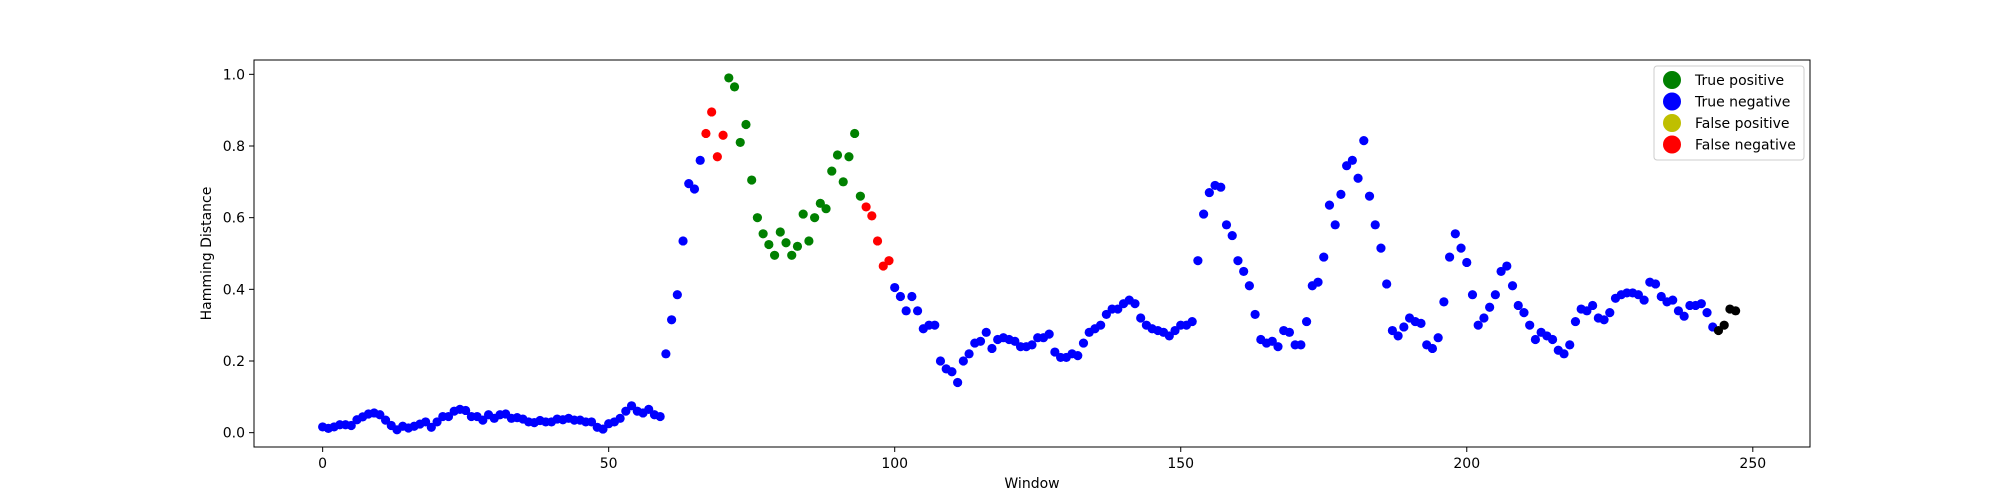 This screenshot has height=500, width=2000. I want to click on x-tick-label: 100, so click(894, 464).